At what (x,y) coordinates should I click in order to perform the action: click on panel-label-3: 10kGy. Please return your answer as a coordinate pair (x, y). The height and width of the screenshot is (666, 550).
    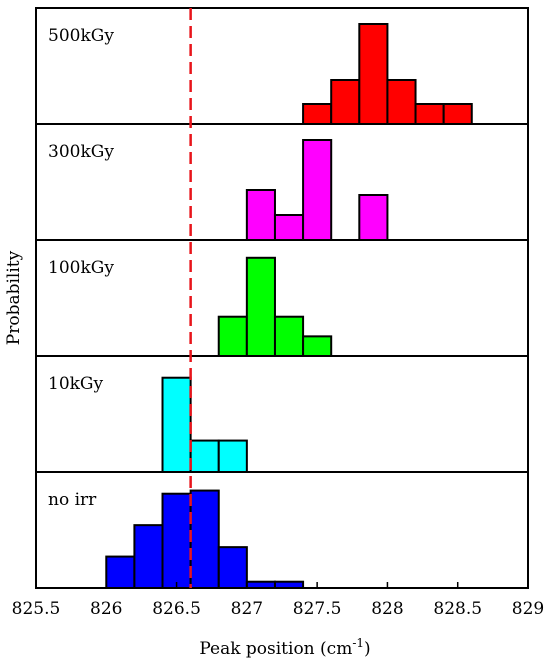
    Looking at the image, I should click on (76, 384).